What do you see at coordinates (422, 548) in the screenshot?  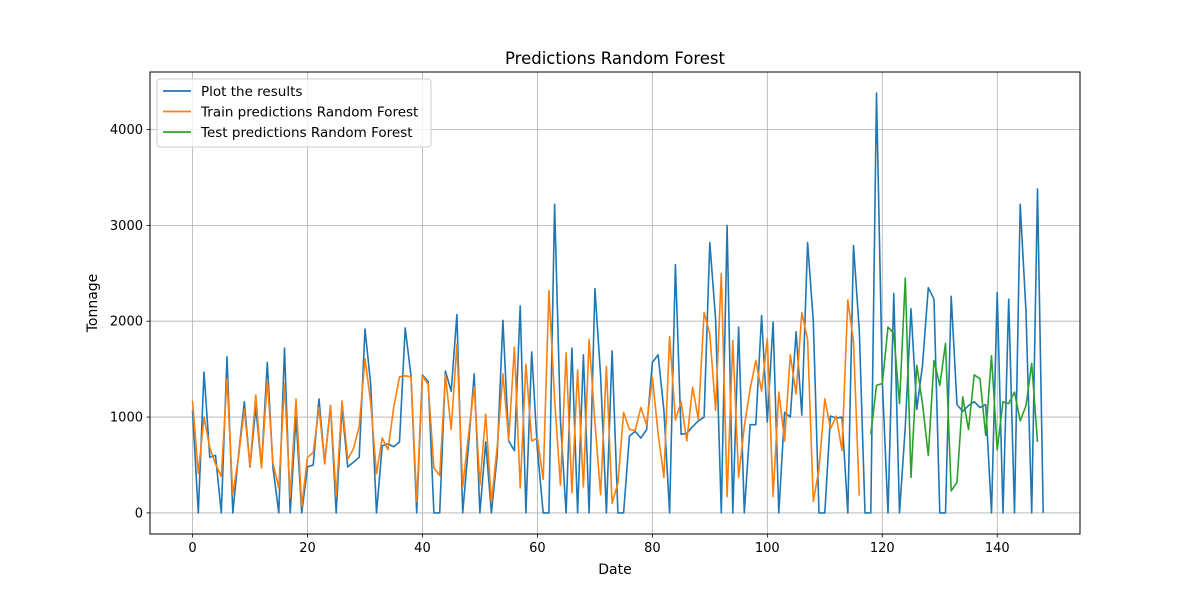 I see `x-tick-label: 40` at bounding box center [422, 548].